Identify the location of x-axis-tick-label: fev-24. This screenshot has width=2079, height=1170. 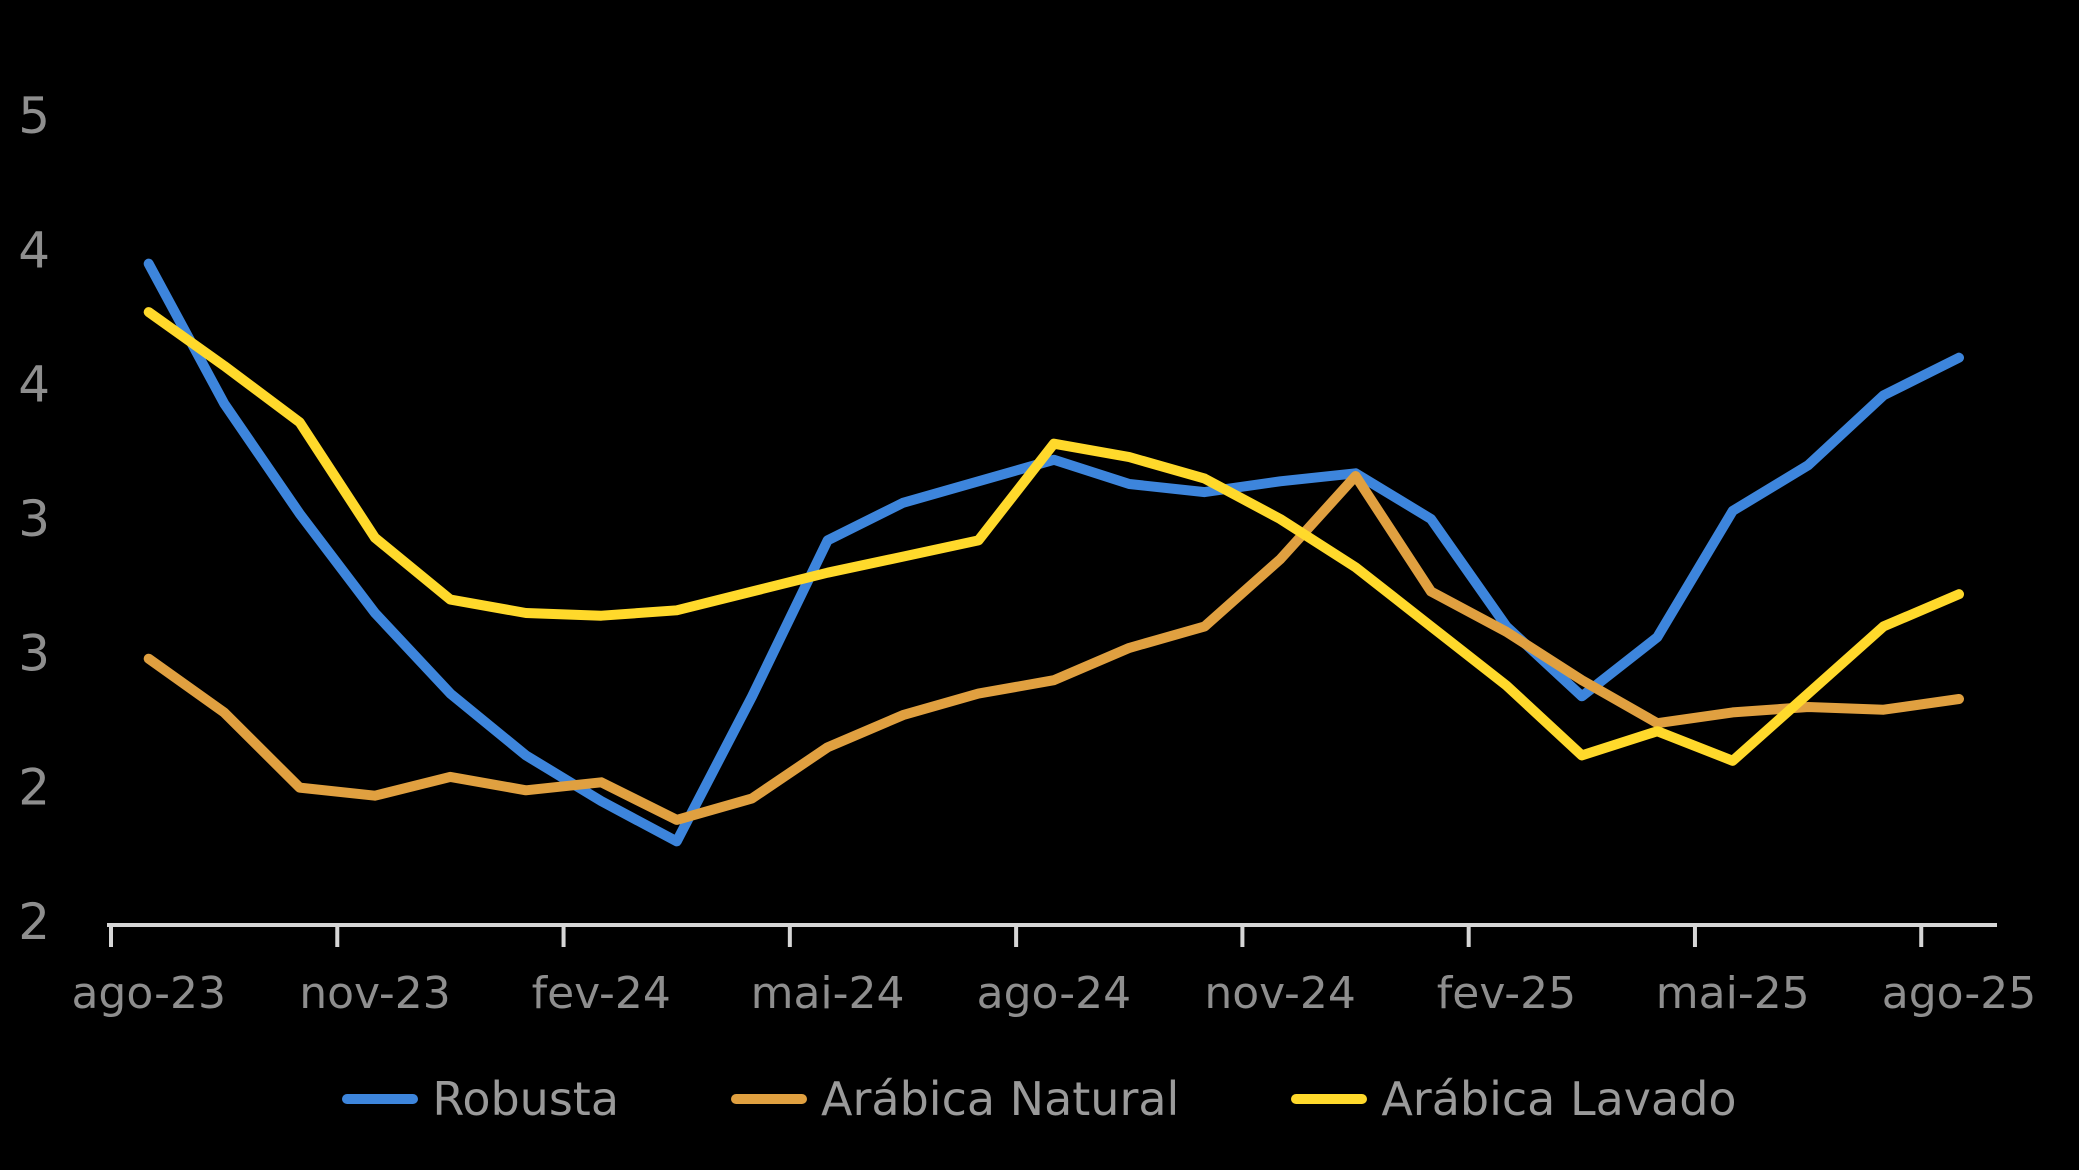
(601, 993).